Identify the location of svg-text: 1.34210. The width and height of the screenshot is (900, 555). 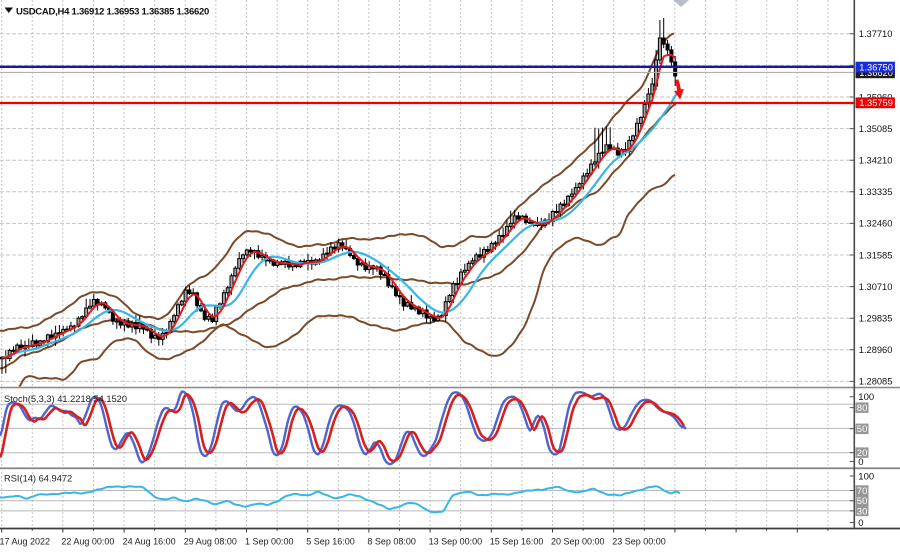
(876, 161).